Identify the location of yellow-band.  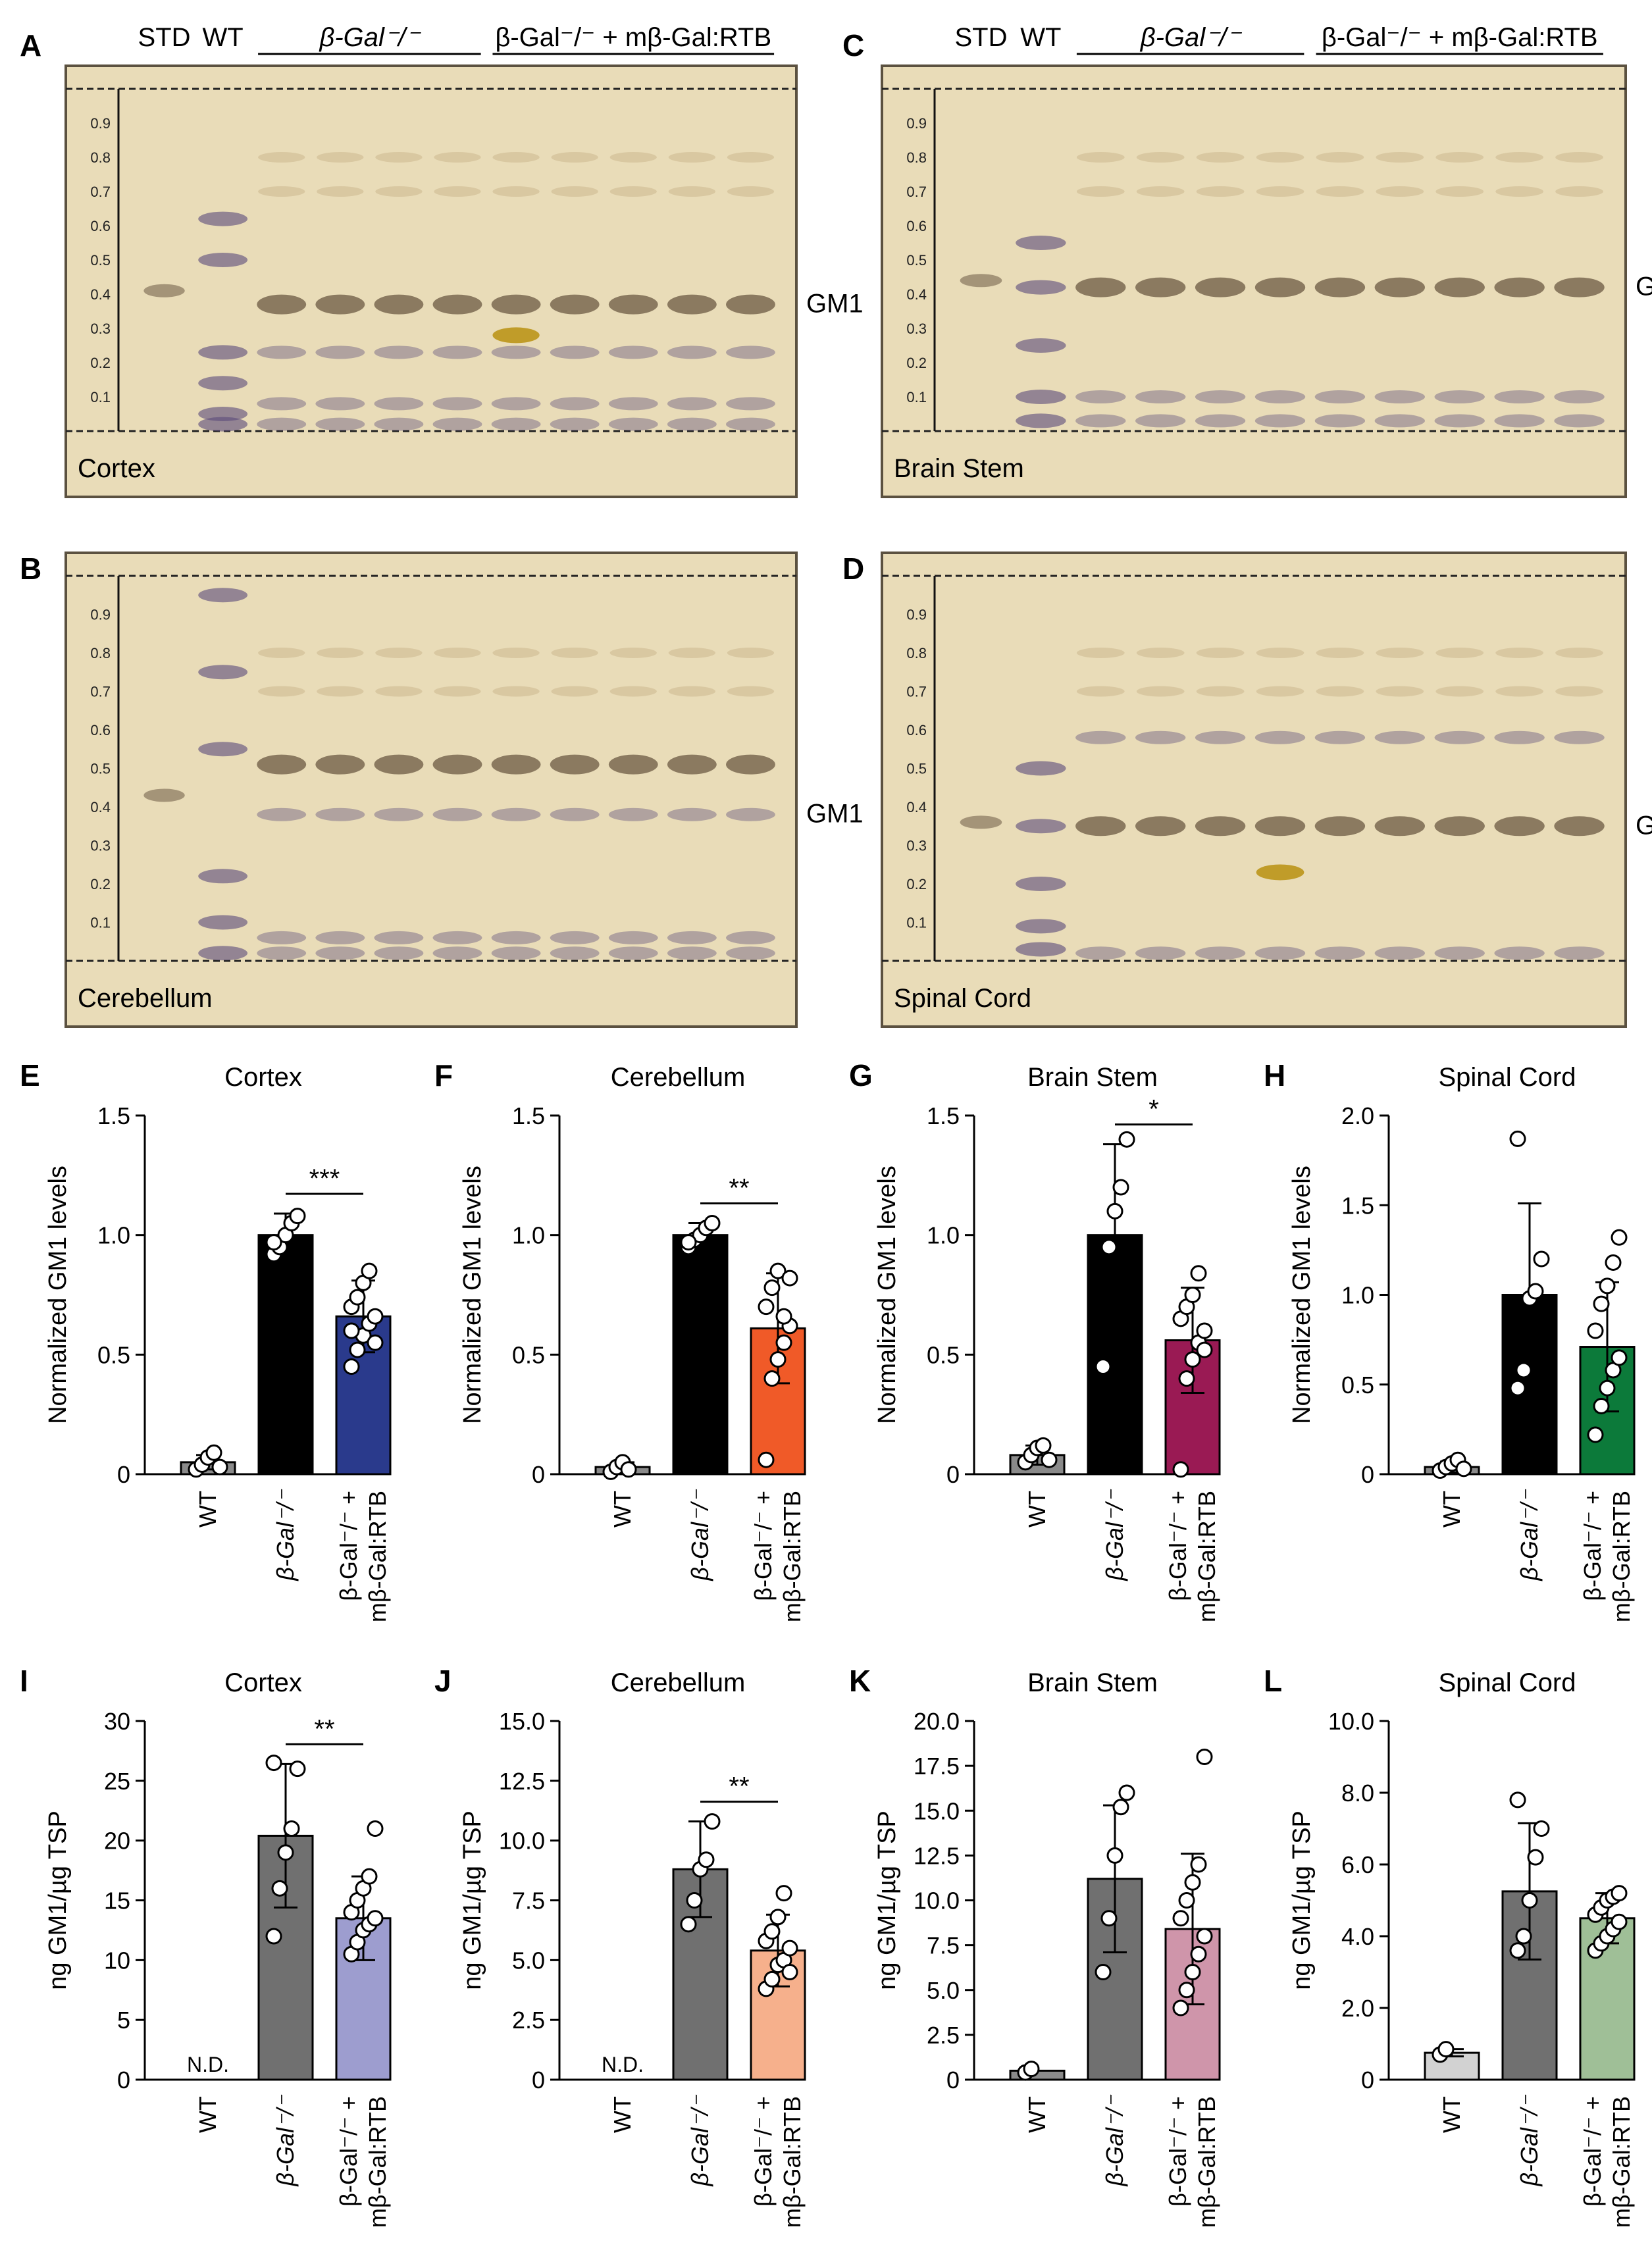
(516, 335).